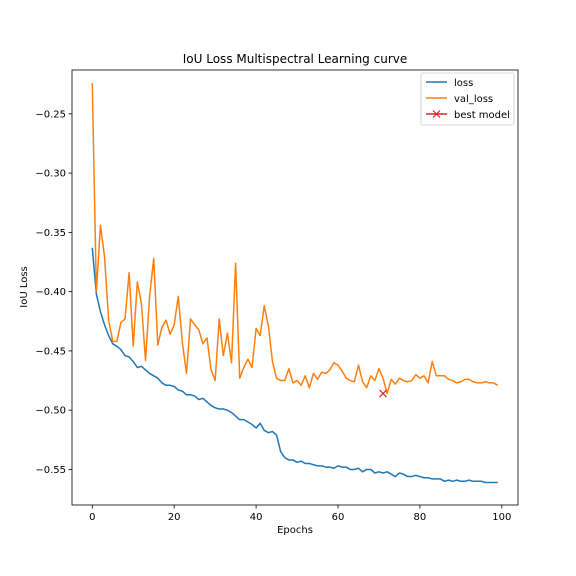 Image resolution: width=576 pixels, height=576 pixels. What do you see at coordinates (92, 517) in the screenshot?
I see `x-tick-label: 0` at bounding box center [92, 517].